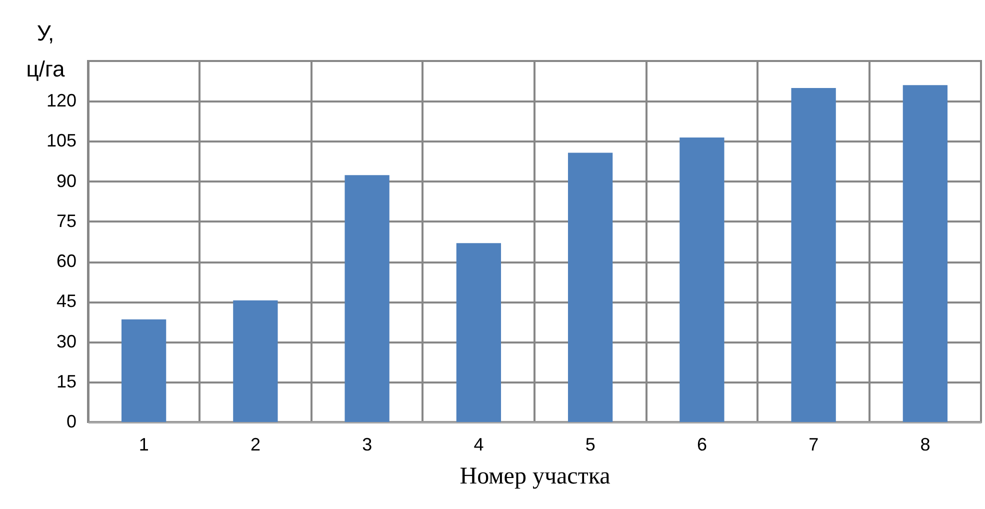 This screenshot has height=509, width=985. What do you see at coordinates (535, 477) in the screenshot?
I see `x-axis-title: Номер участка` at bounding box center [535, 477].